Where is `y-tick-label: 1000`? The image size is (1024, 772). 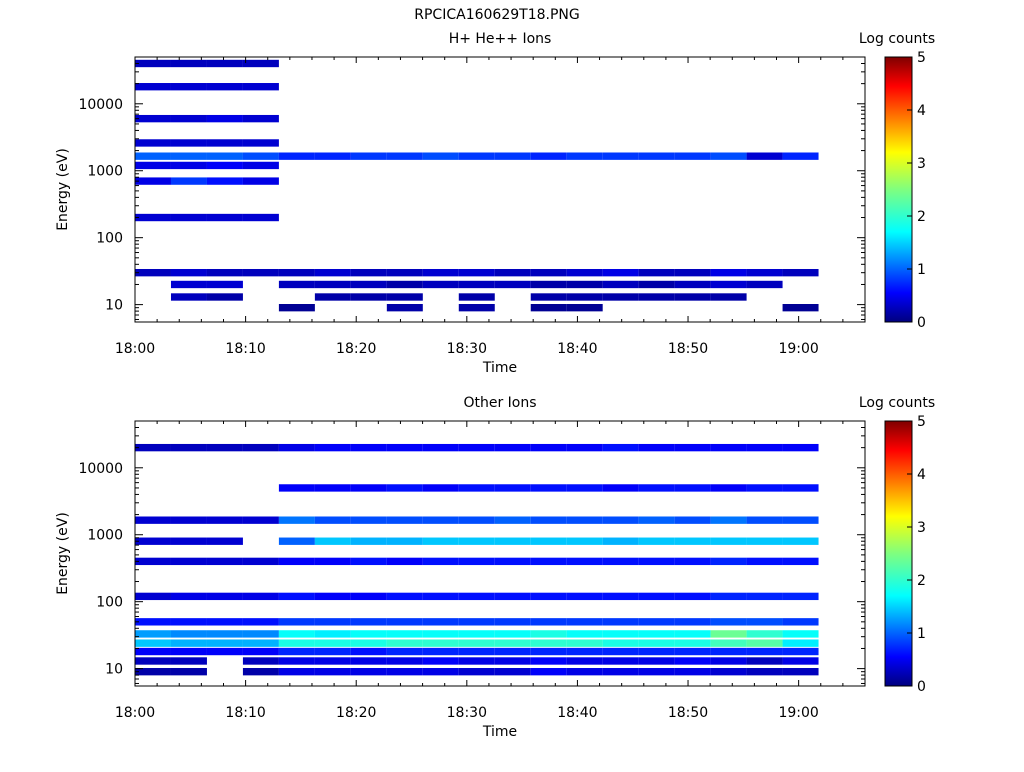
y-tick-label: 1000 is located at coordinates (105, 536).